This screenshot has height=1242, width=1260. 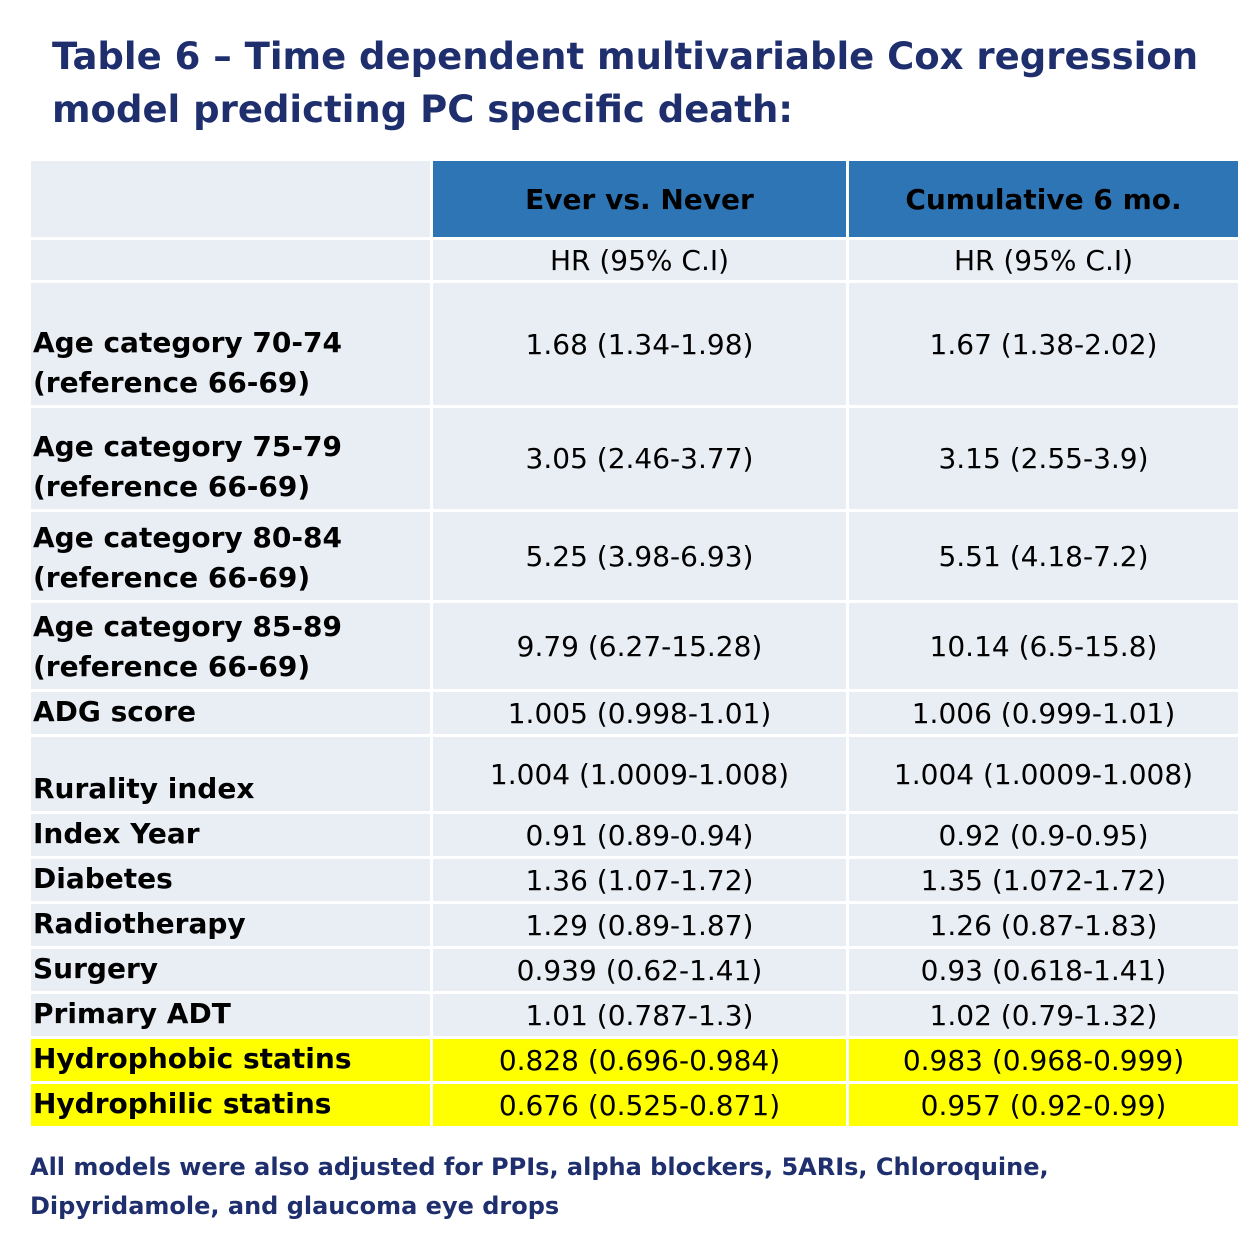 I want to click on cell-value: 1.26 (0.87-1.83), so click(x=1043, y=925).